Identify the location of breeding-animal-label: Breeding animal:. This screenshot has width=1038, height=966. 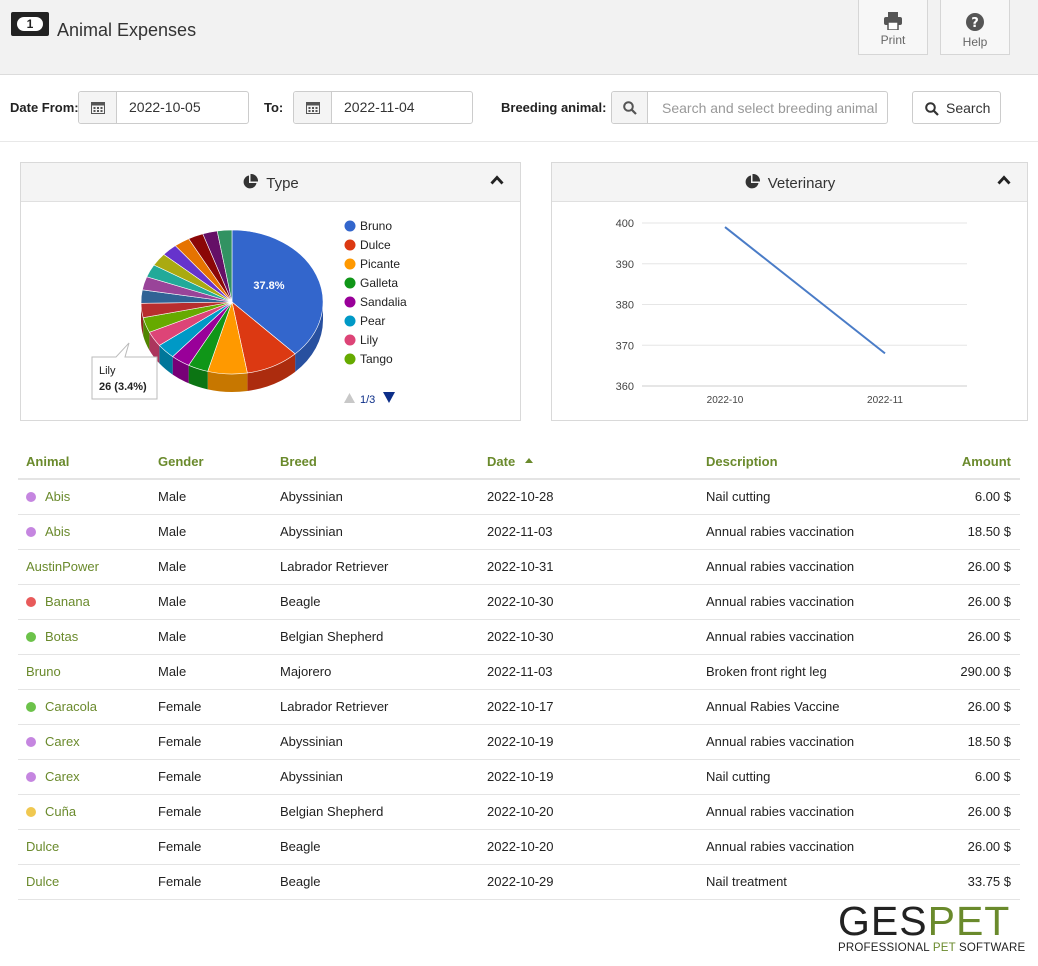
(554, 107).